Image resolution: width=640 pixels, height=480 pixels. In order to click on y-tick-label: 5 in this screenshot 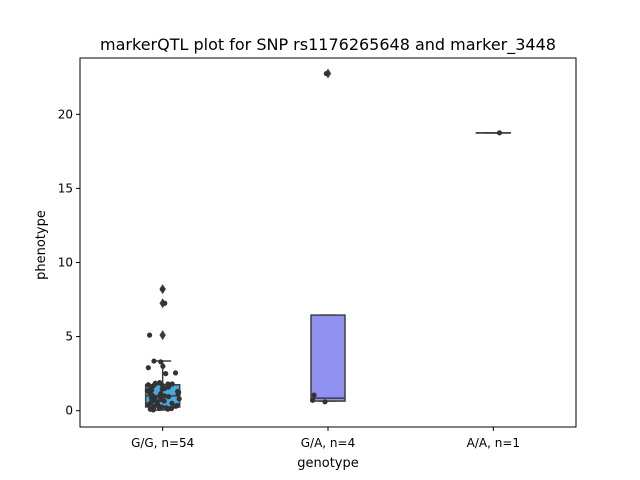, I will do `click(69, 337)`.